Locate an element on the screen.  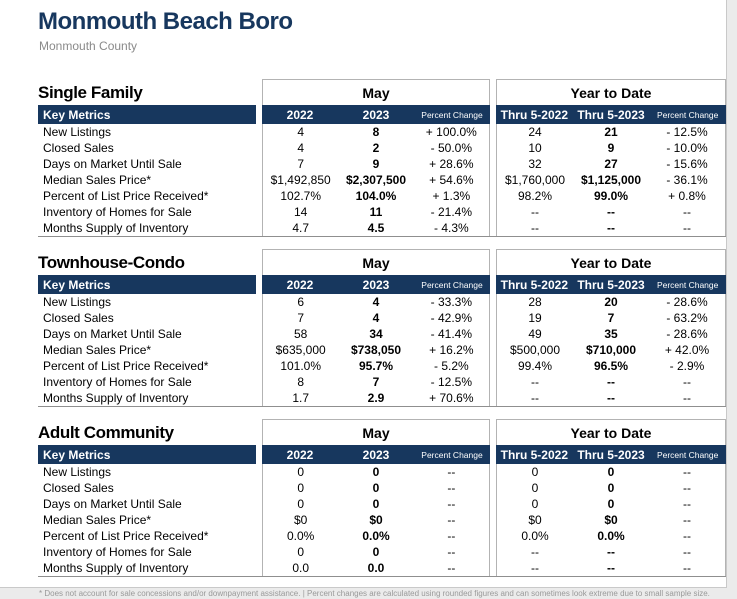
cell-value: 99.0% is located at coordinates (611, 196).